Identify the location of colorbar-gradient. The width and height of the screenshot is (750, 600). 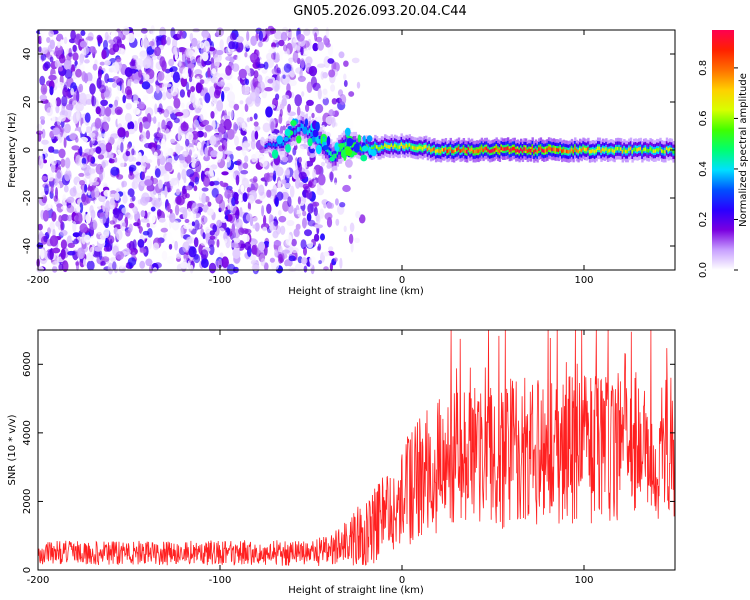
(723, 150).